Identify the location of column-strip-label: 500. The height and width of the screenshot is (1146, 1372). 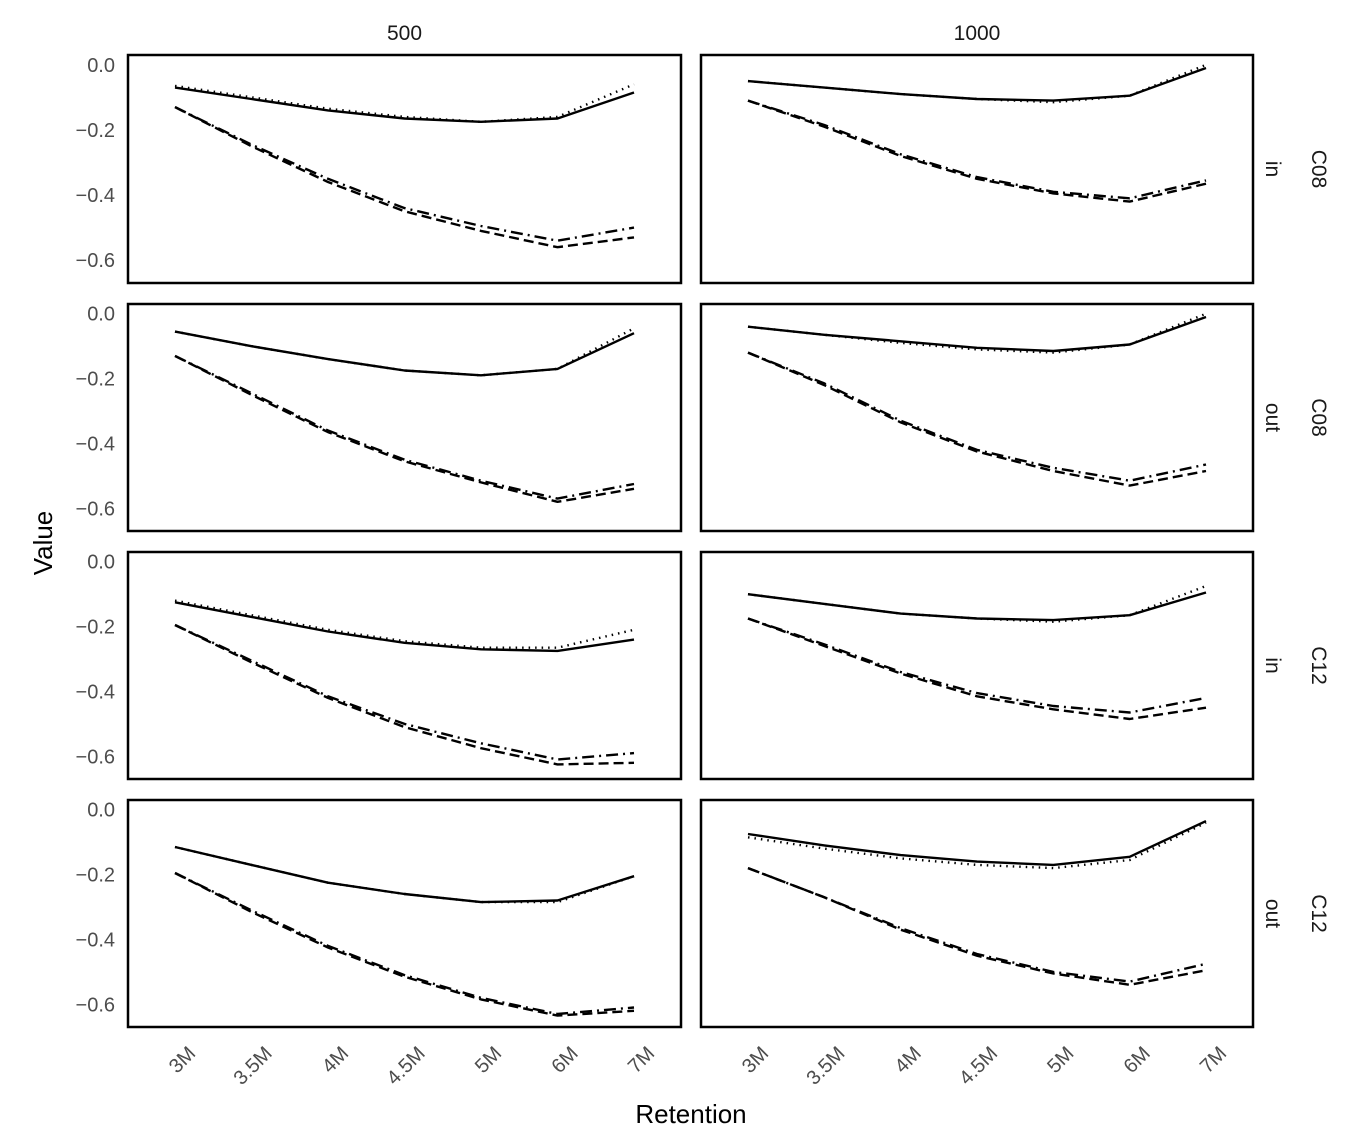
(404, 33).